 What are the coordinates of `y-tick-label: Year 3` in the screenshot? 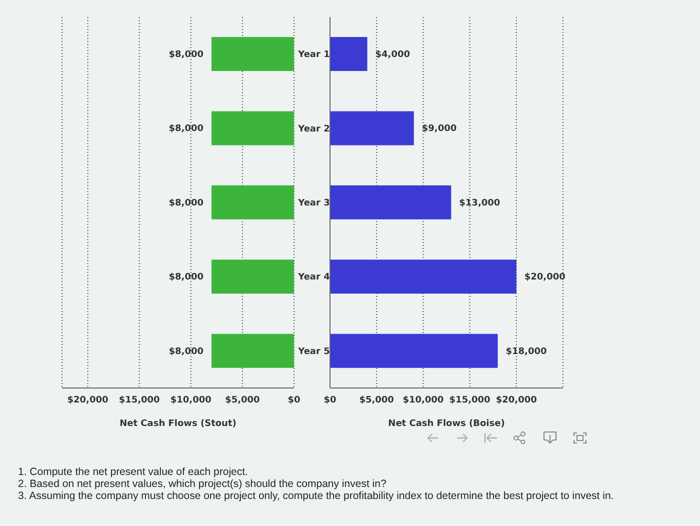 It's located at (313, 203).